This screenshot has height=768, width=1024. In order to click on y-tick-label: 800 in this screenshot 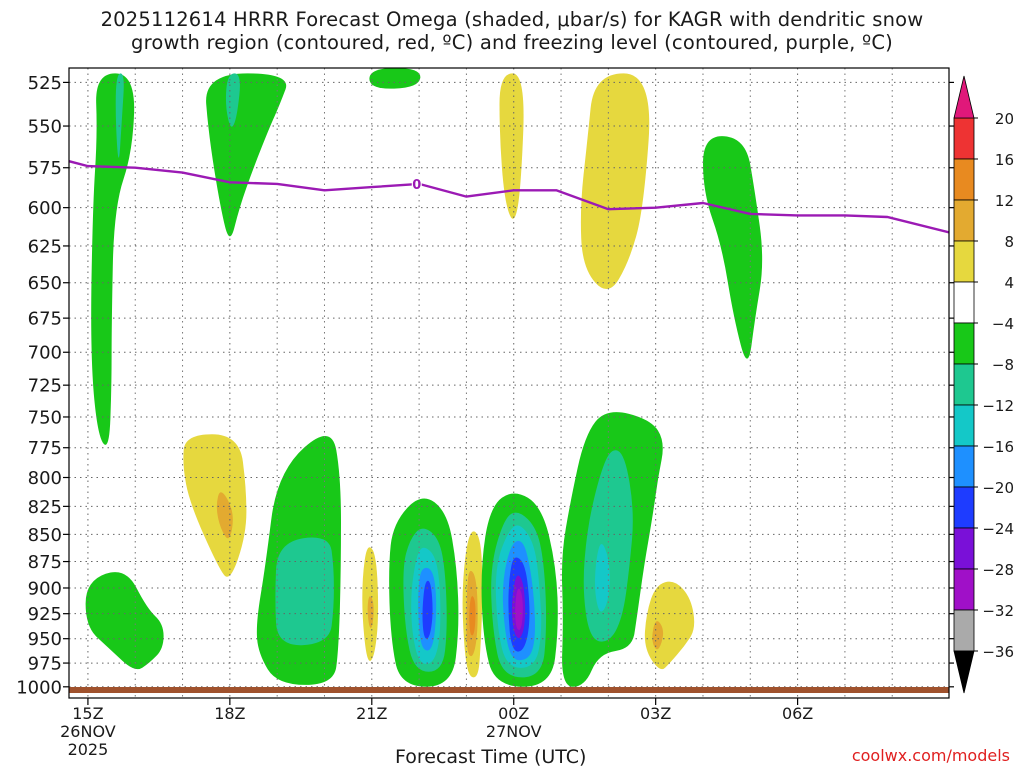, I will do `click(45, 478)`.